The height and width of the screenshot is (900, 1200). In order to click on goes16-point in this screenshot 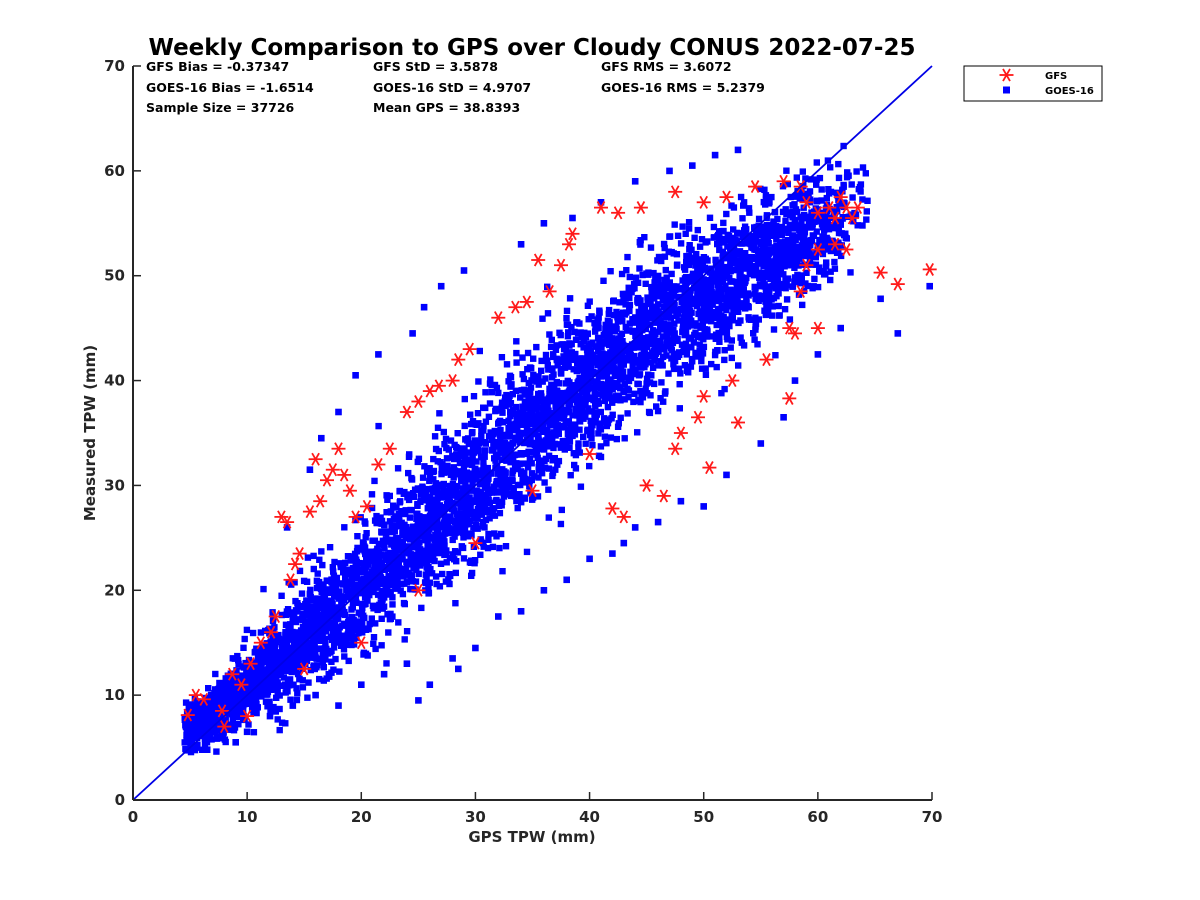, I will do `click(430, 684)`.